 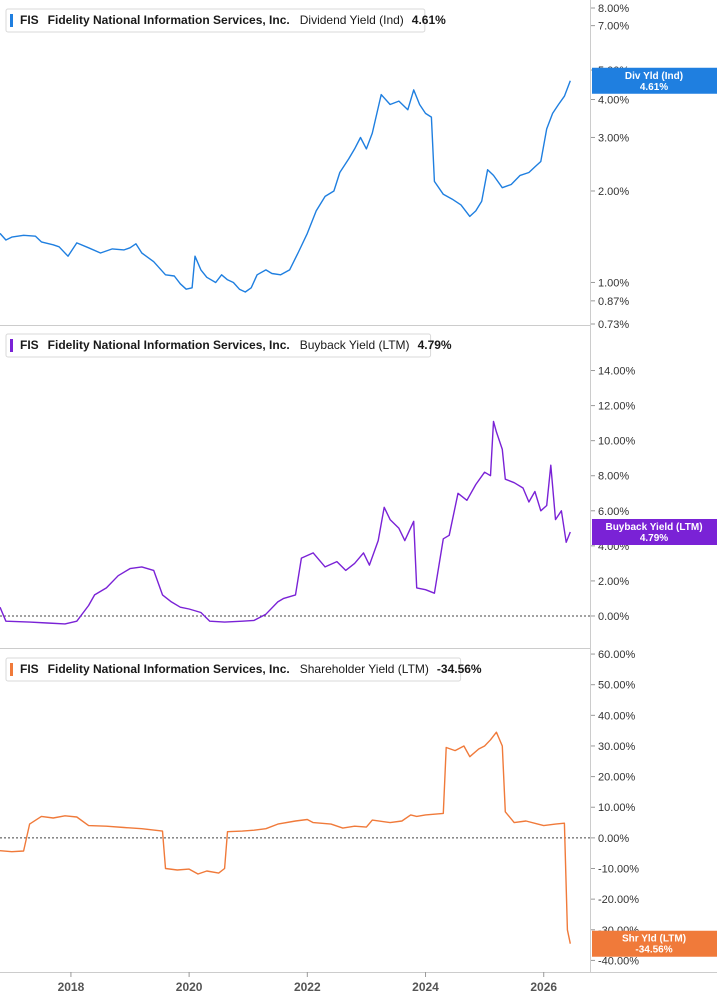 What do you see at coordinates (613, 283) in the screenshot?
I see `y-tick-label: 1.00%` at bounding box center [613, 283].